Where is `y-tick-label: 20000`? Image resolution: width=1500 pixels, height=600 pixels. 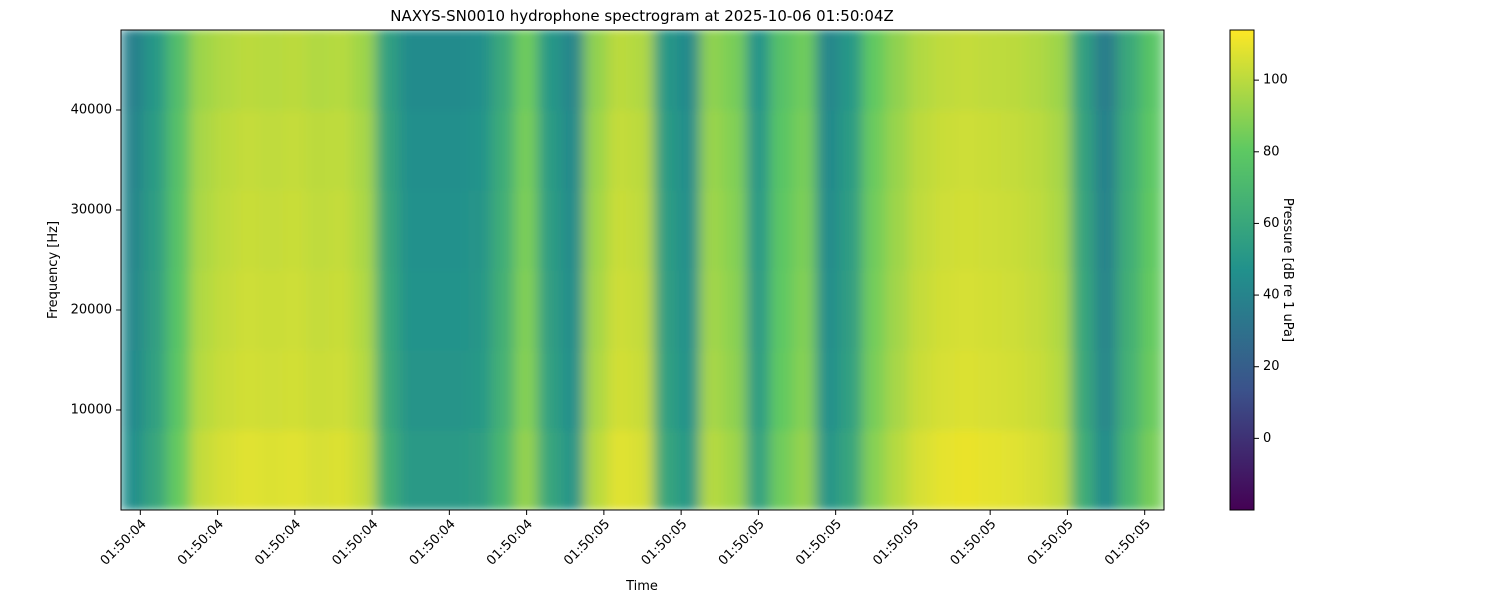 y-tick-label: 20000 is located at coordinates (91, 310).